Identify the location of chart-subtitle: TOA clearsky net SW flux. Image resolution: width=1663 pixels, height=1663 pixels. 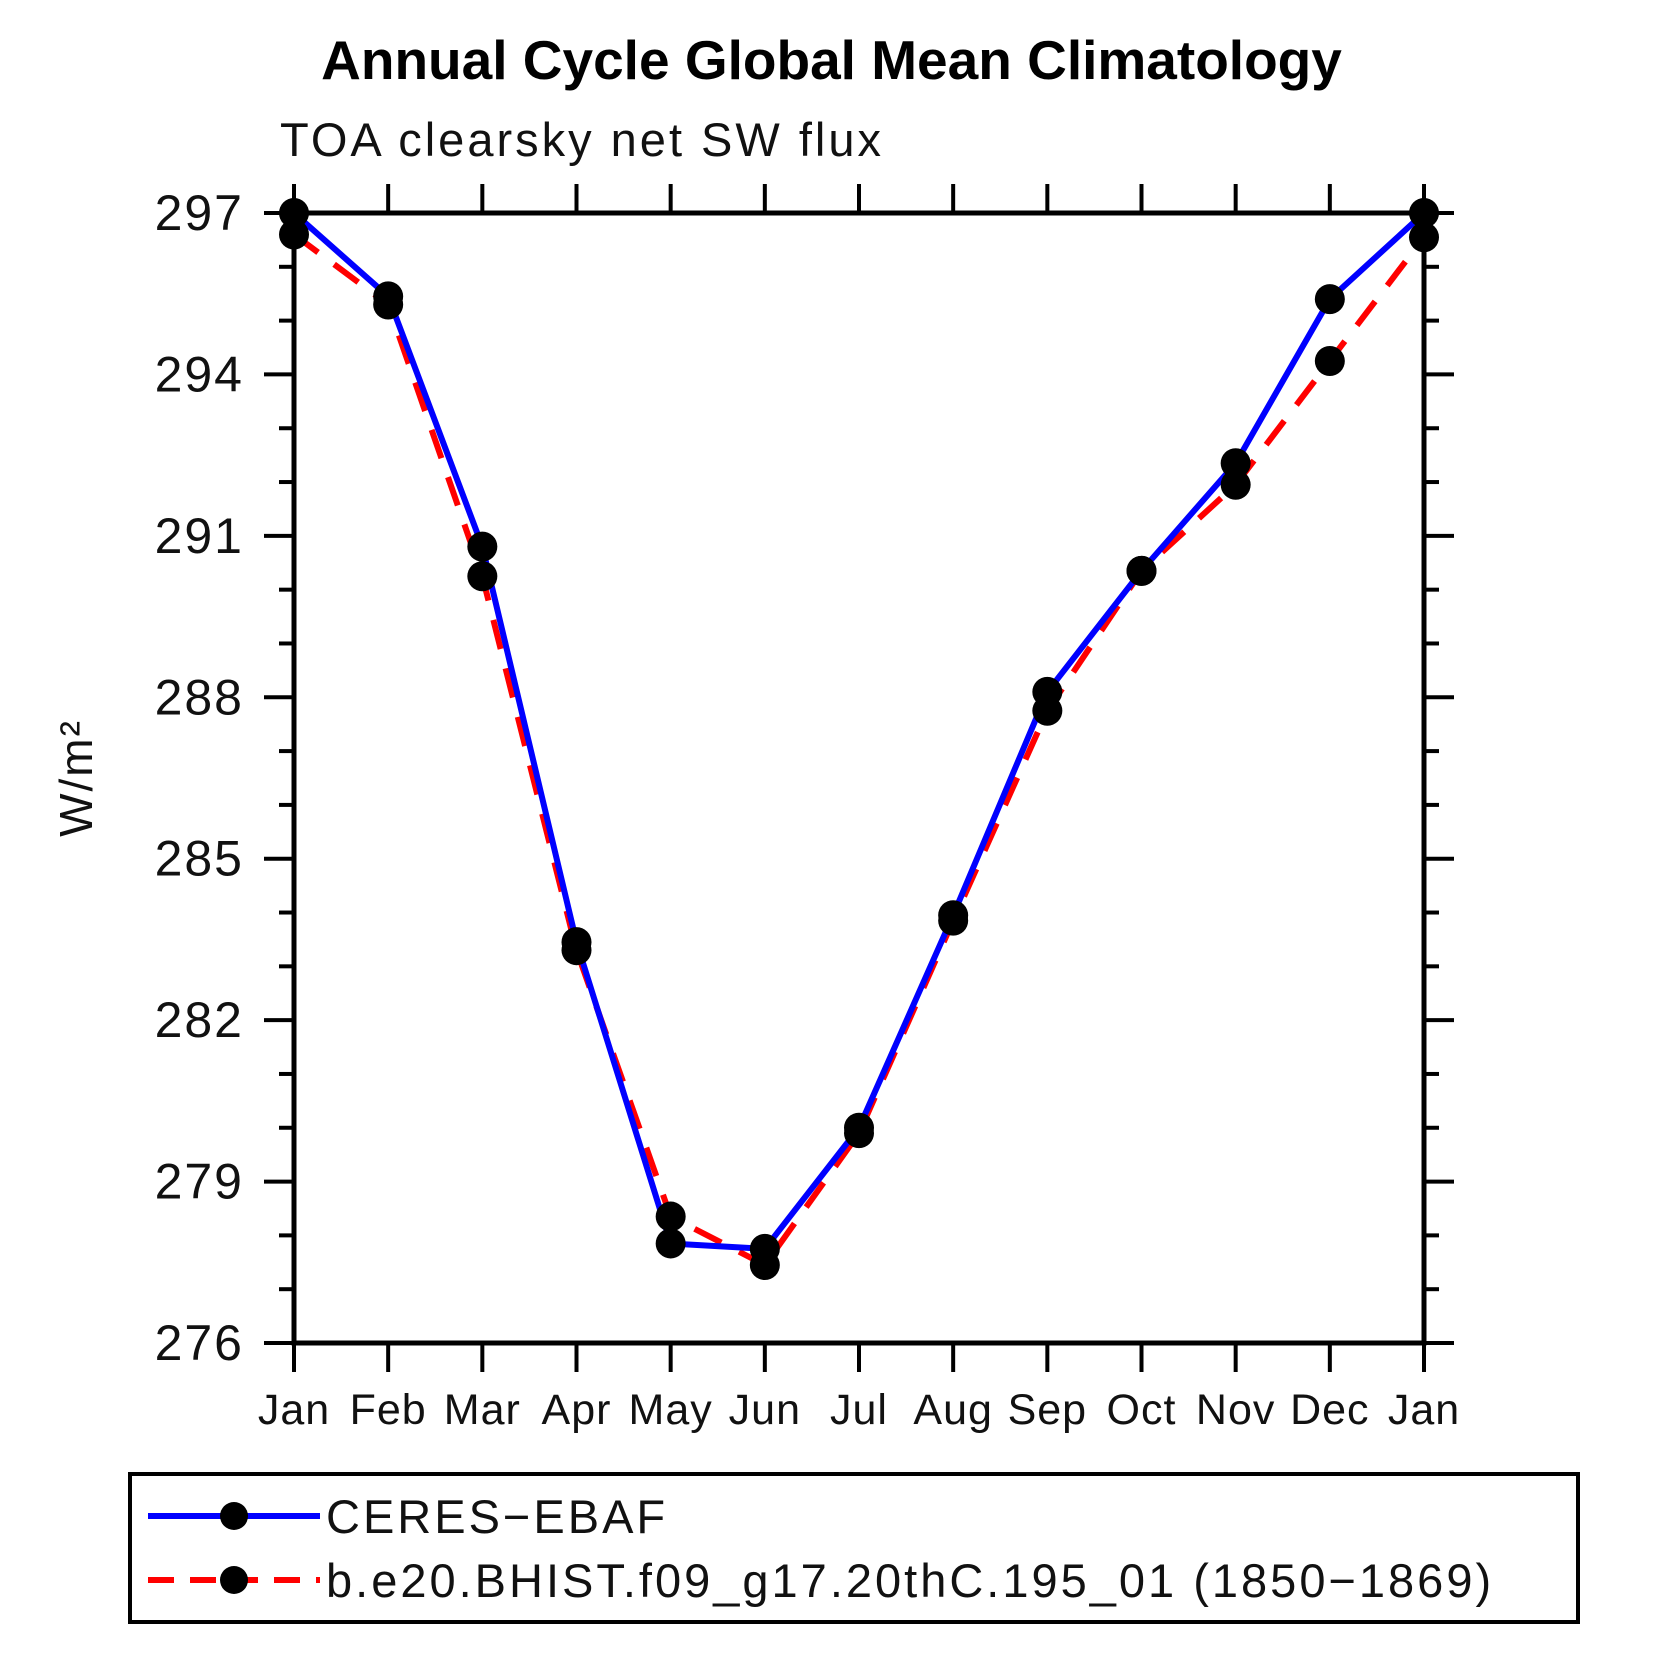
(582, 139).